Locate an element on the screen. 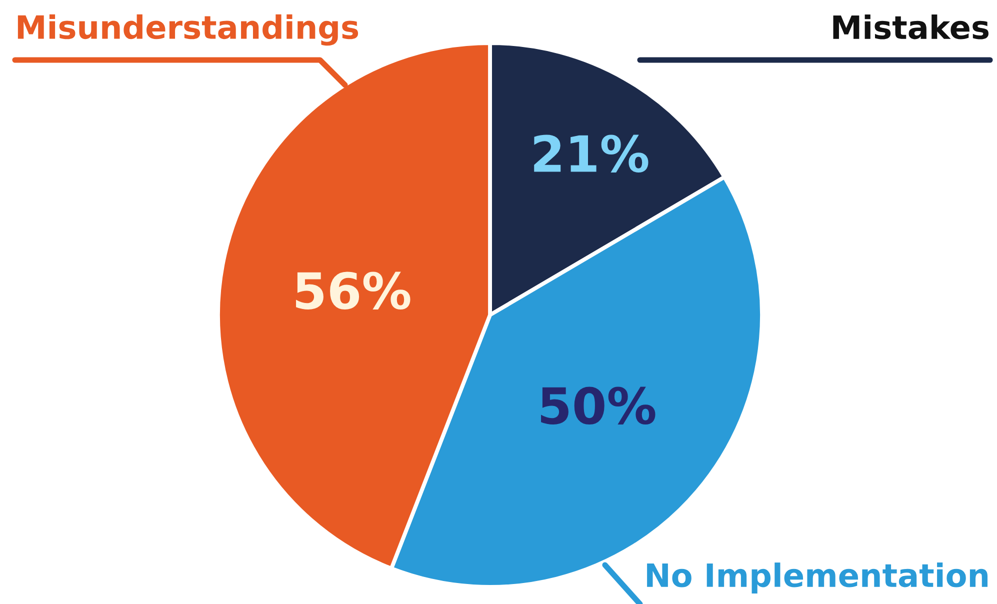 The image size is (997, 604). slice-label: Misunderstandings is located at coordinates (188, 30).